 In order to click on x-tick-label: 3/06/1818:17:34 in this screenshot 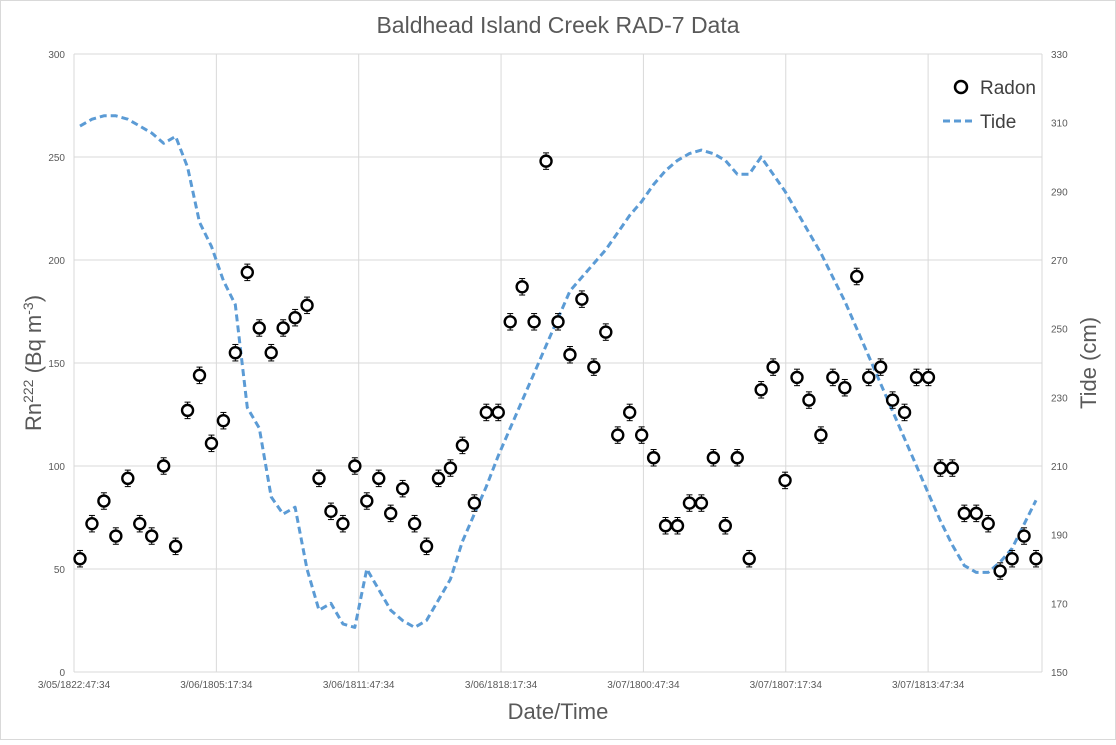, I will do `click(501, 685)`.